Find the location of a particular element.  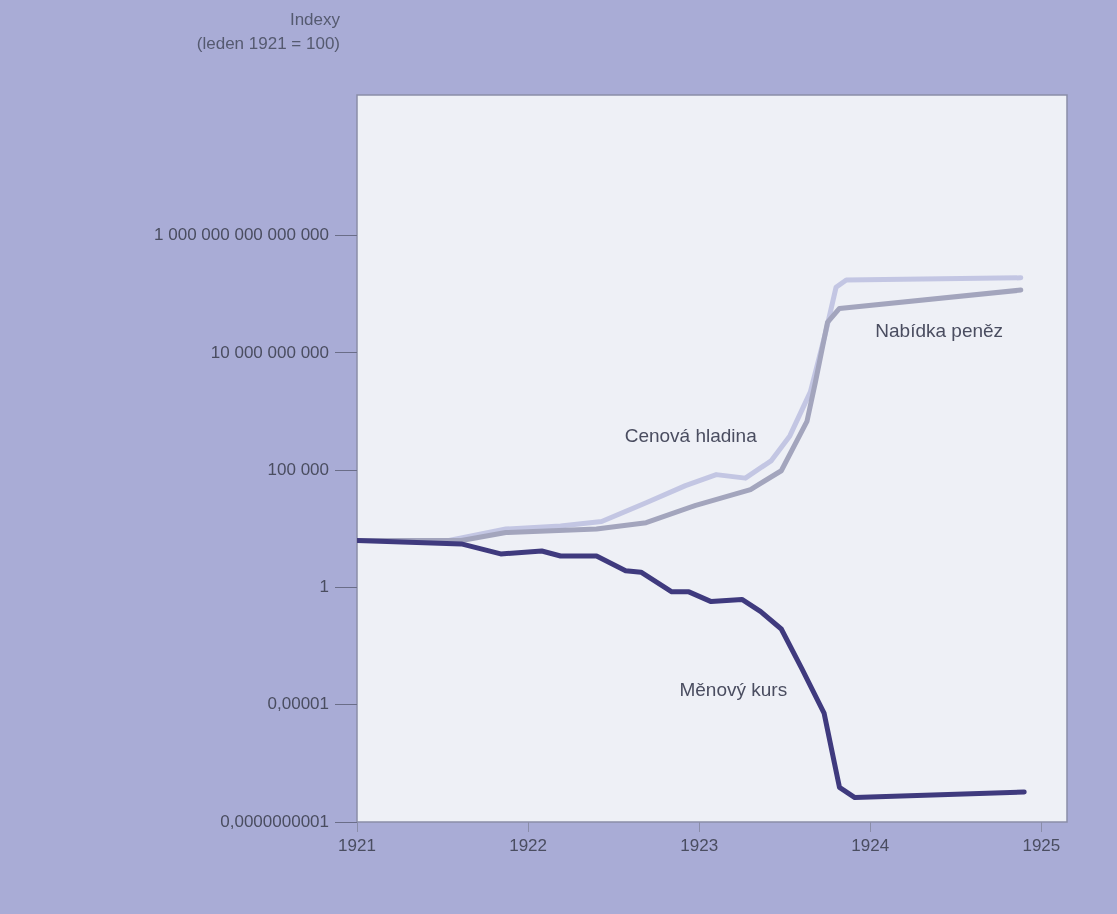

y-tick-label: 10 000 000 000 is located at coordinates (269, 352).